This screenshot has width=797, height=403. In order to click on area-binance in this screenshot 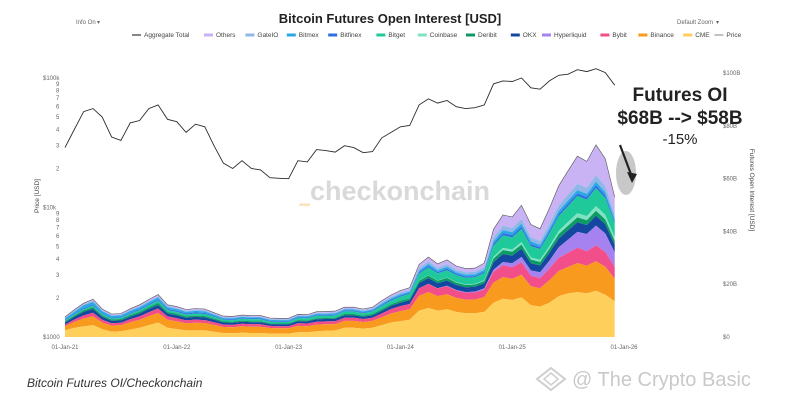, I will do `click(340, 297)`.